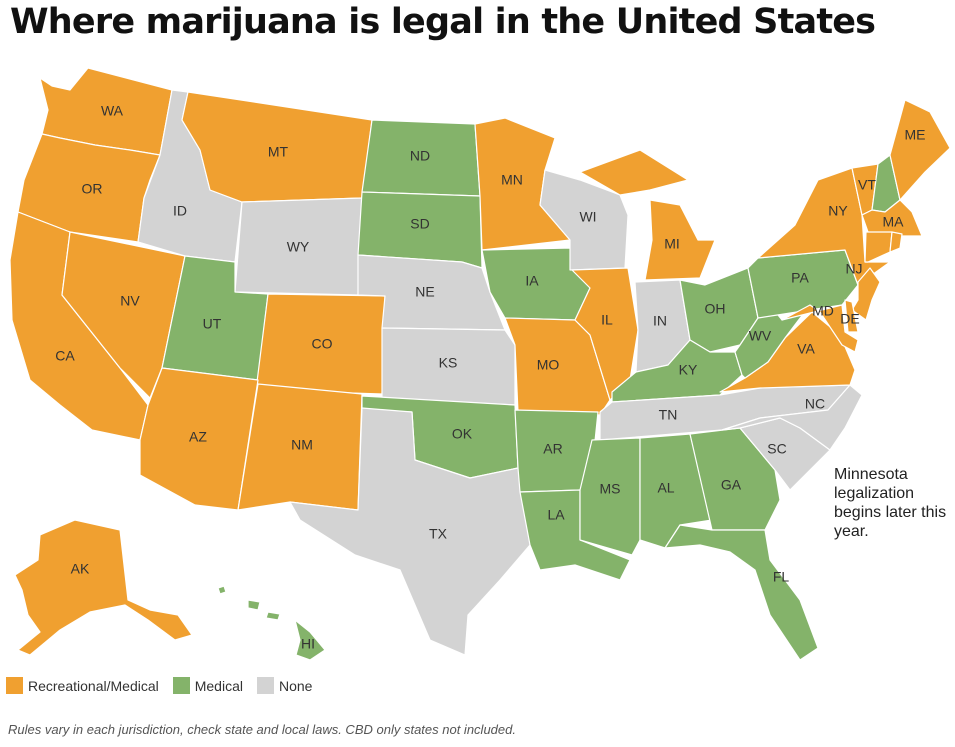  I want to click on state-label-TN: TN, so click(668, 415).